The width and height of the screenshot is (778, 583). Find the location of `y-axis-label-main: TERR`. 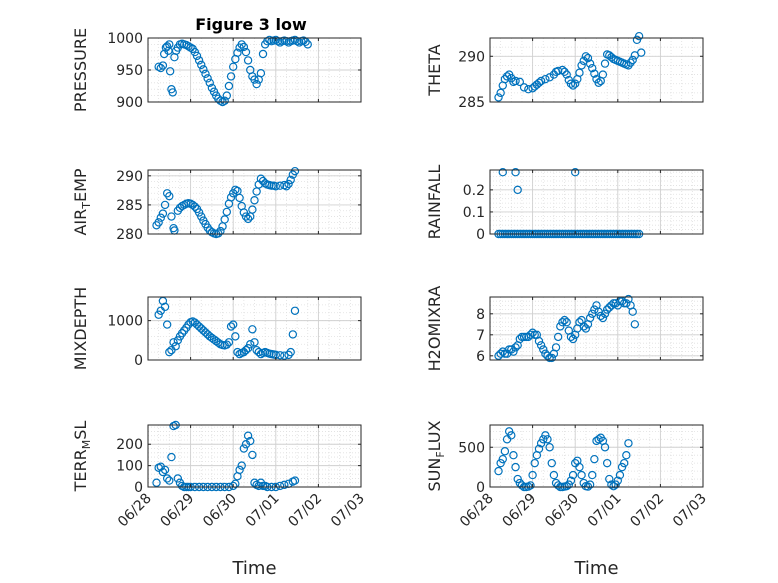

y-axis-label-main: TERR is located at coordinates (80, 470).